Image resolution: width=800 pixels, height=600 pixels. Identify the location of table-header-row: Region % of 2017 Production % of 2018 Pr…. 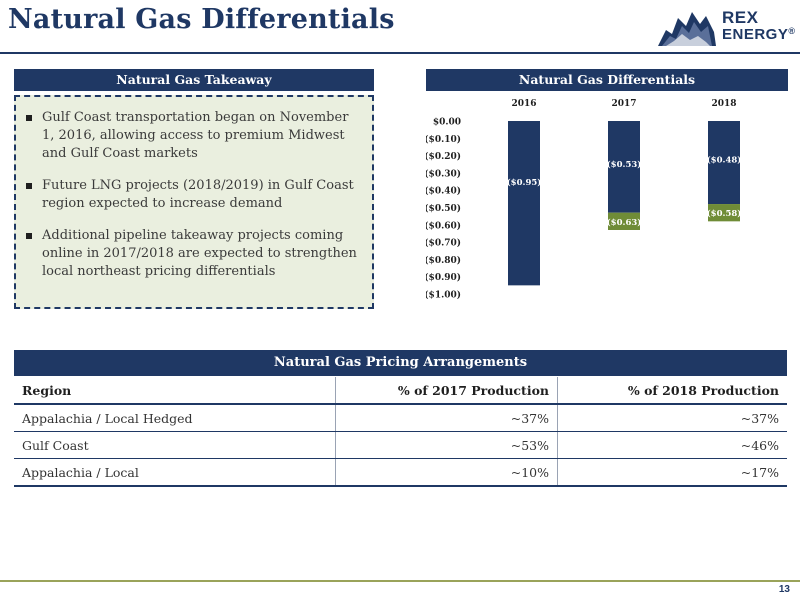
(400, 391).